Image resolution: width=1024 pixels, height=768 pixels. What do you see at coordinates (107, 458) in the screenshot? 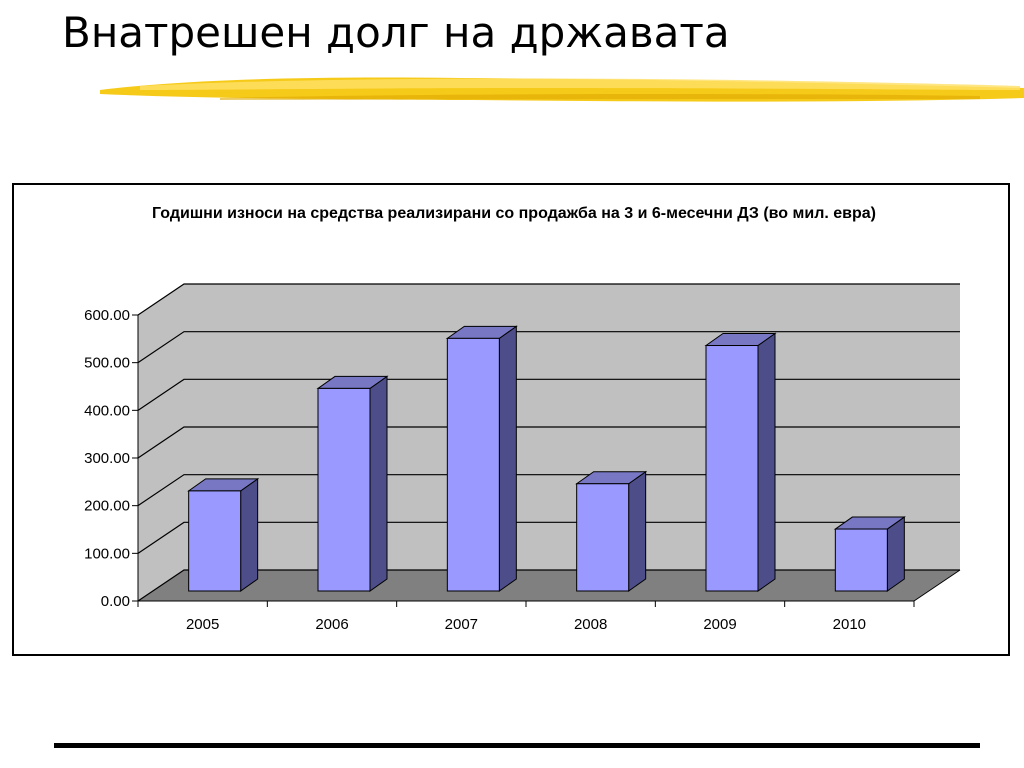
I see `y-tick-label: 300.00` at bounding box center [107, 458].